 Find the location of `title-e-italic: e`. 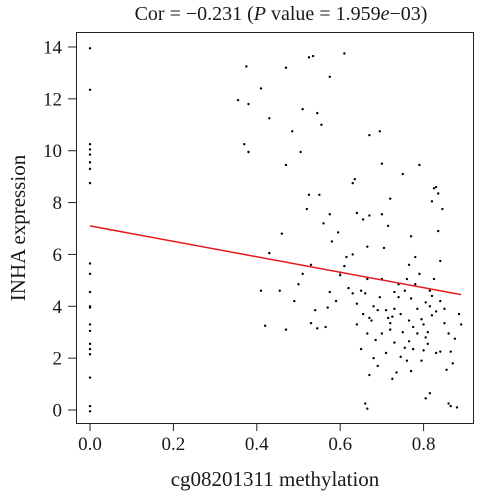

title-e-italic: e is located at coordinates (385, 14).